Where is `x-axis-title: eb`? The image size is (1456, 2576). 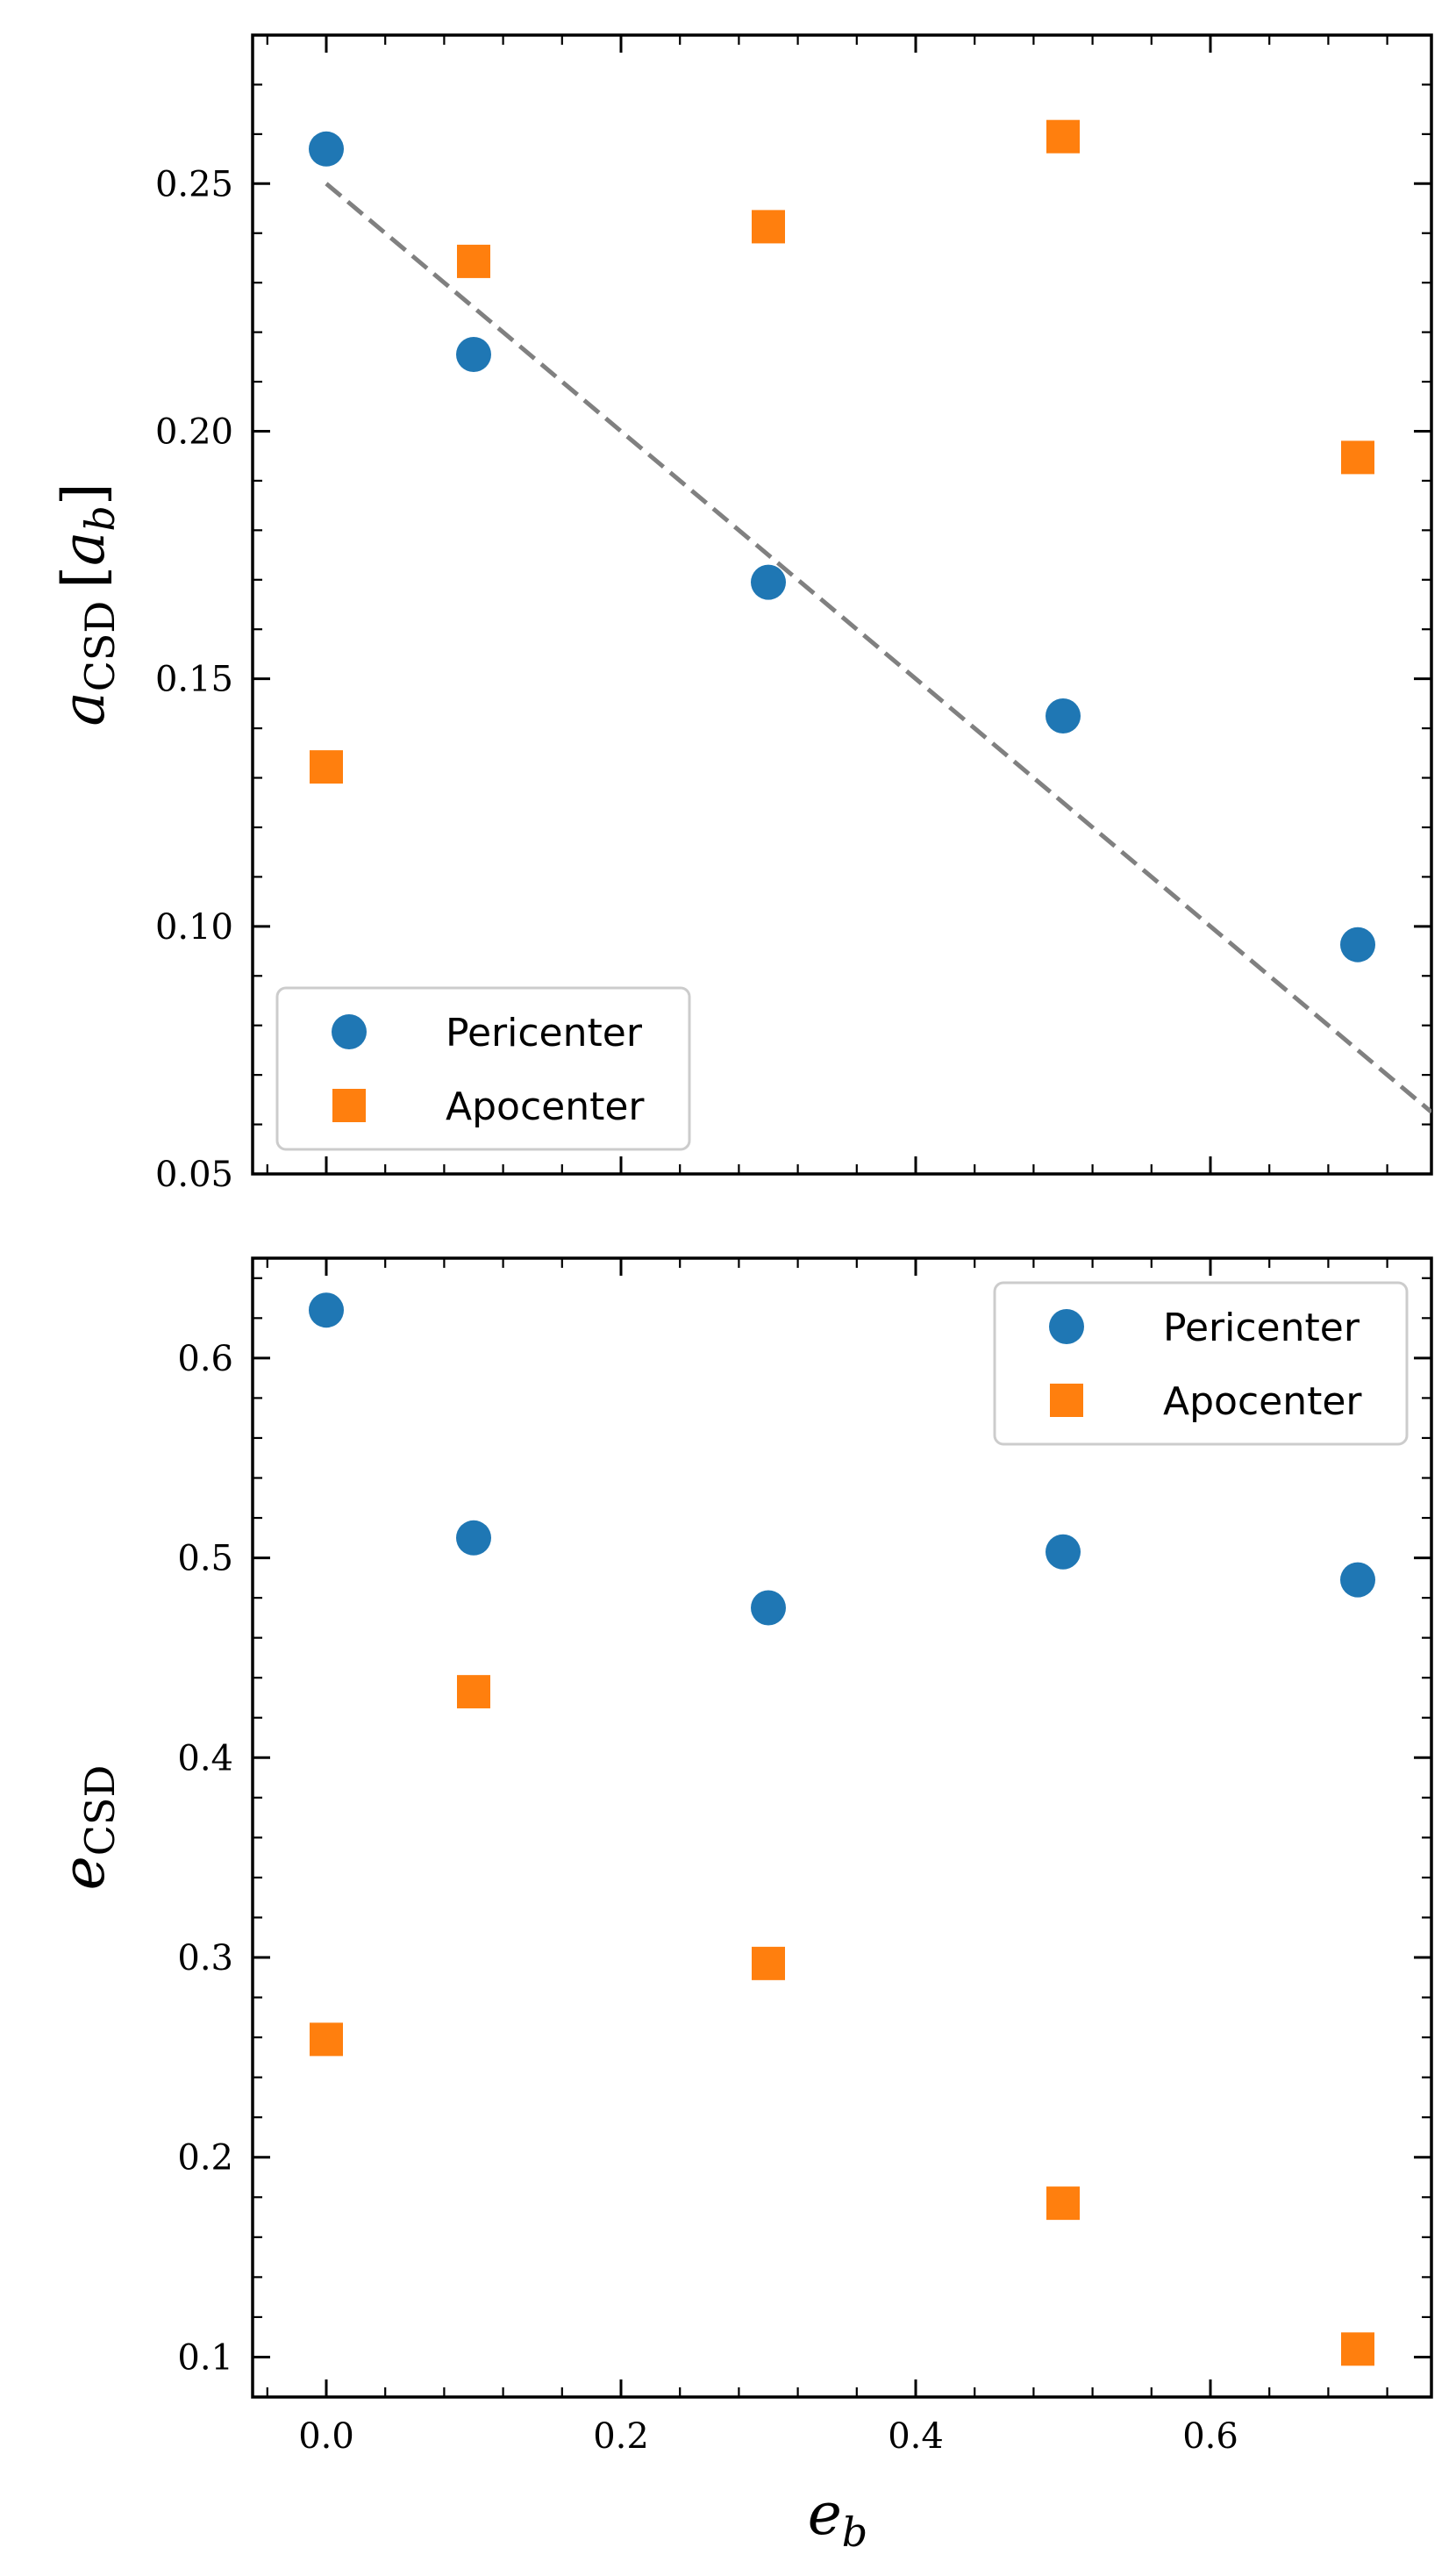 x-axis-title: eb is located at coordinates (838, 2518).